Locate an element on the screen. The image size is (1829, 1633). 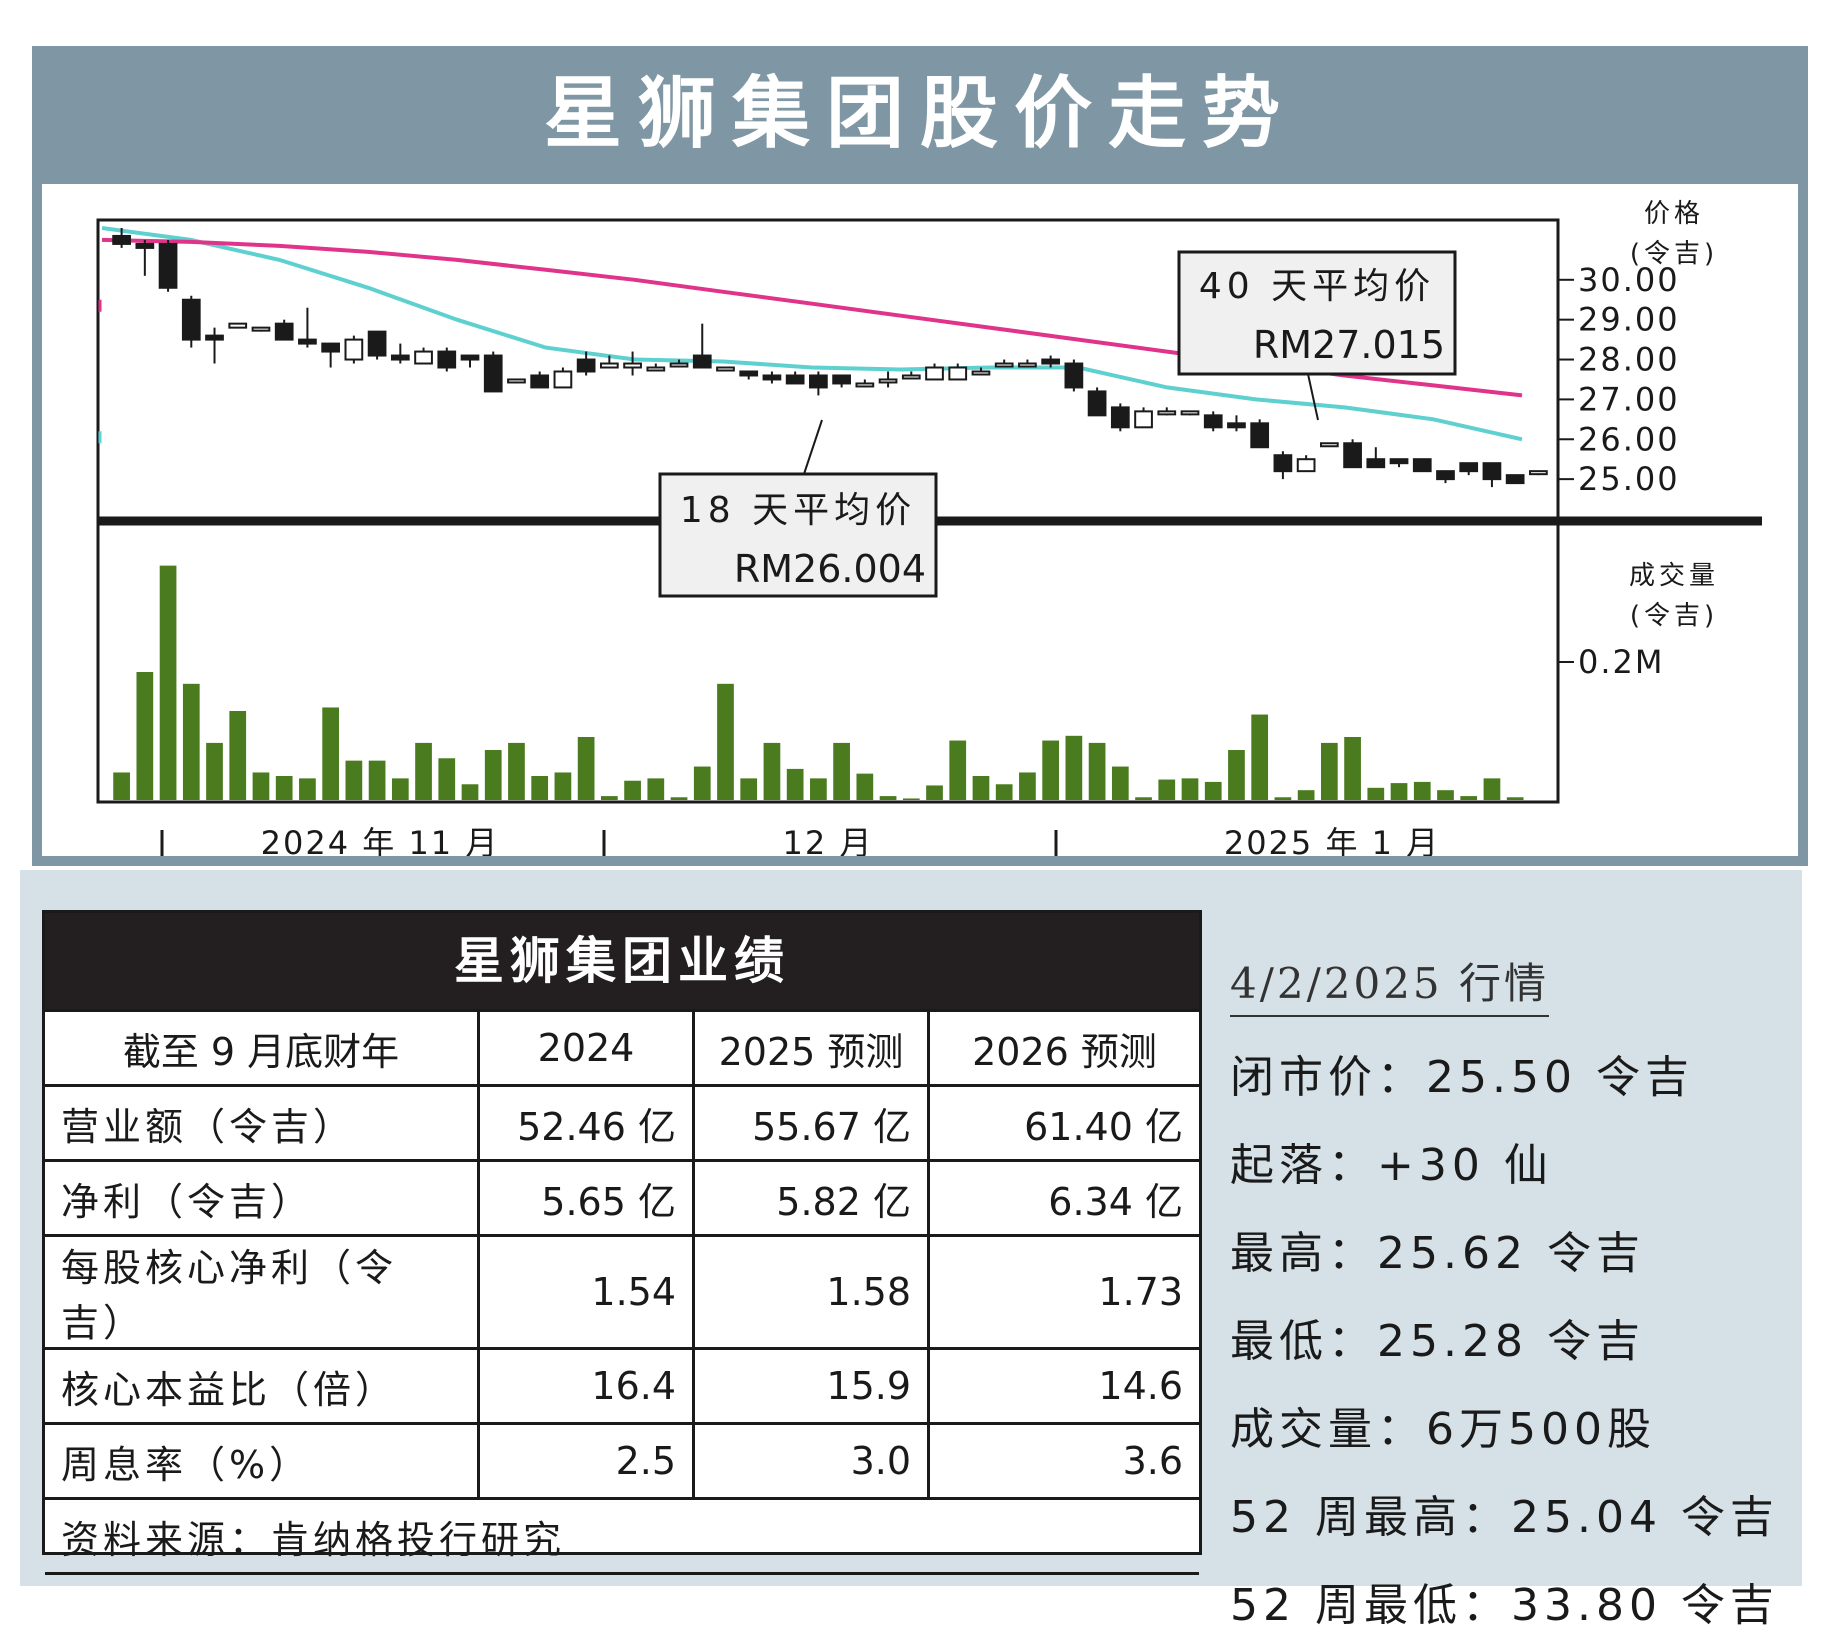
market-volume: 成交量：6万500股 is located at coordinates (1443, 1429).